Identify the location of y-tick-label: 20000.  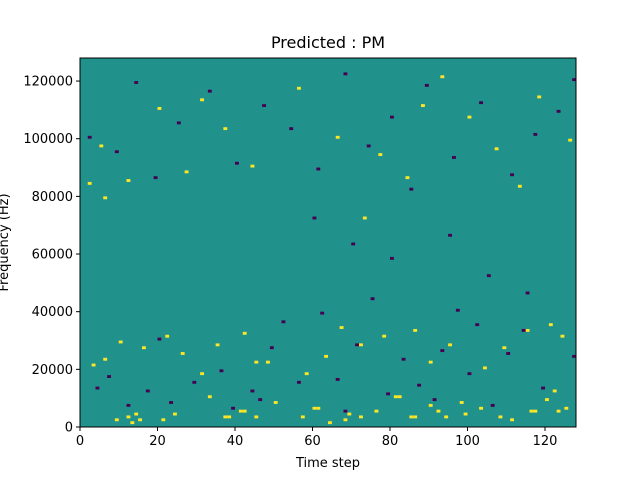
(52, 370).